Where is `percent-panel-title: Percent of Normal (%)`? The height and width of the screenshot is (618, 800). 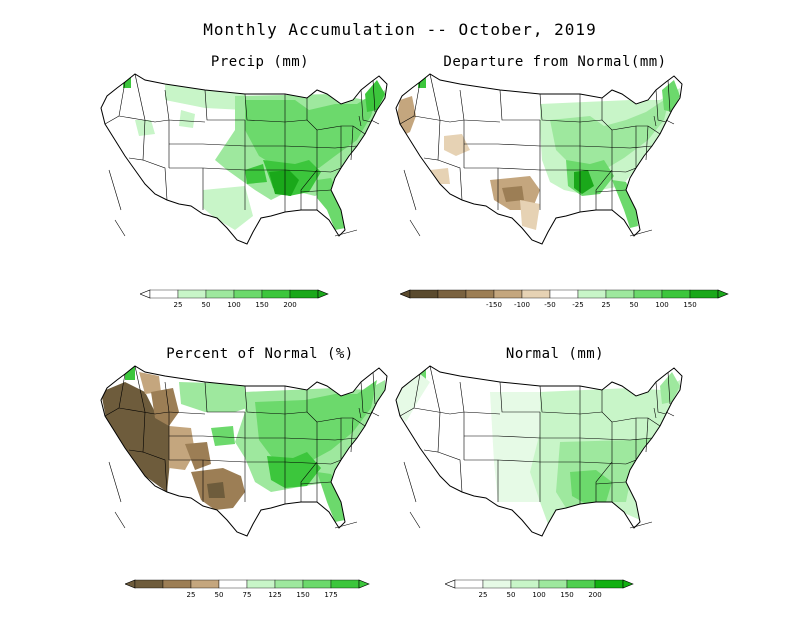 percent-panel-title: Percent of Normal (%) is located at coordinates (260, 354).